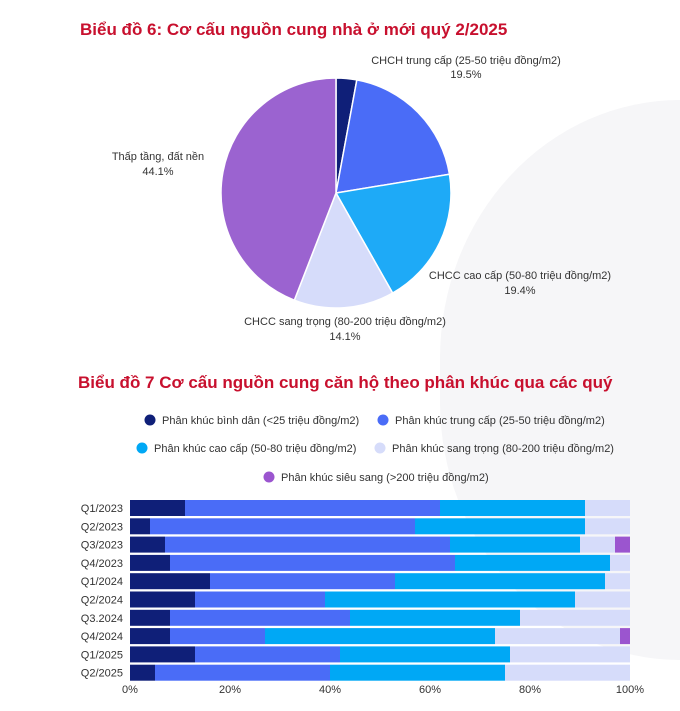  Describe the element at coordinates (430, 690) in the screenshot. I see `x-tick-label: 60%` at that location.